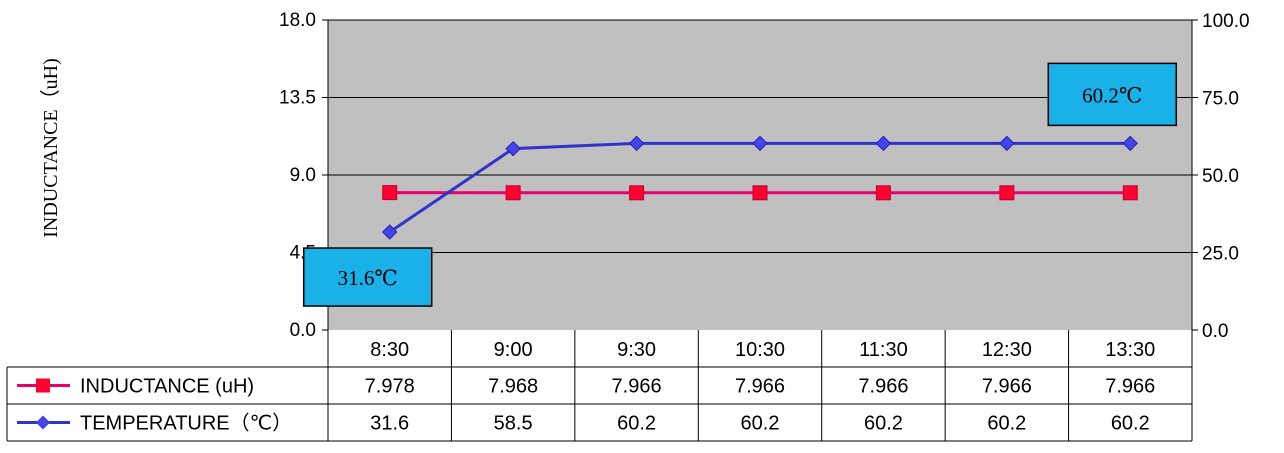  Describe the element at coordinates (390, 387) in the screenshot. I see `table-value: 7.978` at that location.